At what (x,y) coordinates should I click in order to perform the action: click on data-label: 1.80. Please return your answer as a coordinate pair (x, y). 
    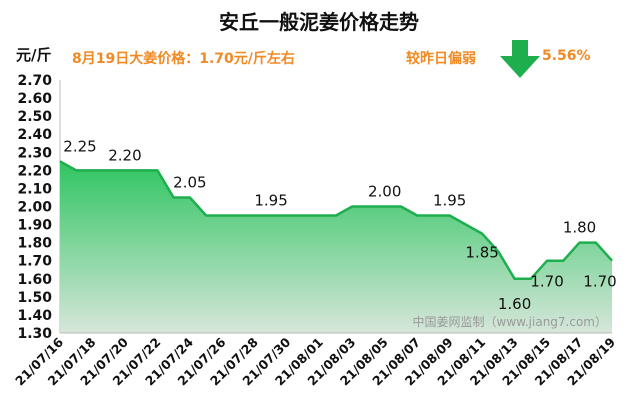
    Looking at the image, I should click on (579, 228).